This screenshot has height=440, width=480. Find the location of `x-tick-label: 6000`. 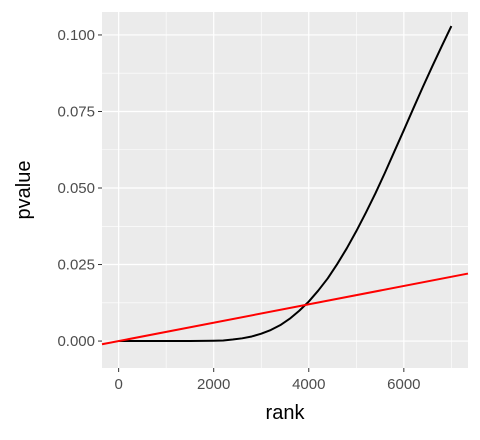

x-tick-label: 6000 is located at coordinates (403, 384).